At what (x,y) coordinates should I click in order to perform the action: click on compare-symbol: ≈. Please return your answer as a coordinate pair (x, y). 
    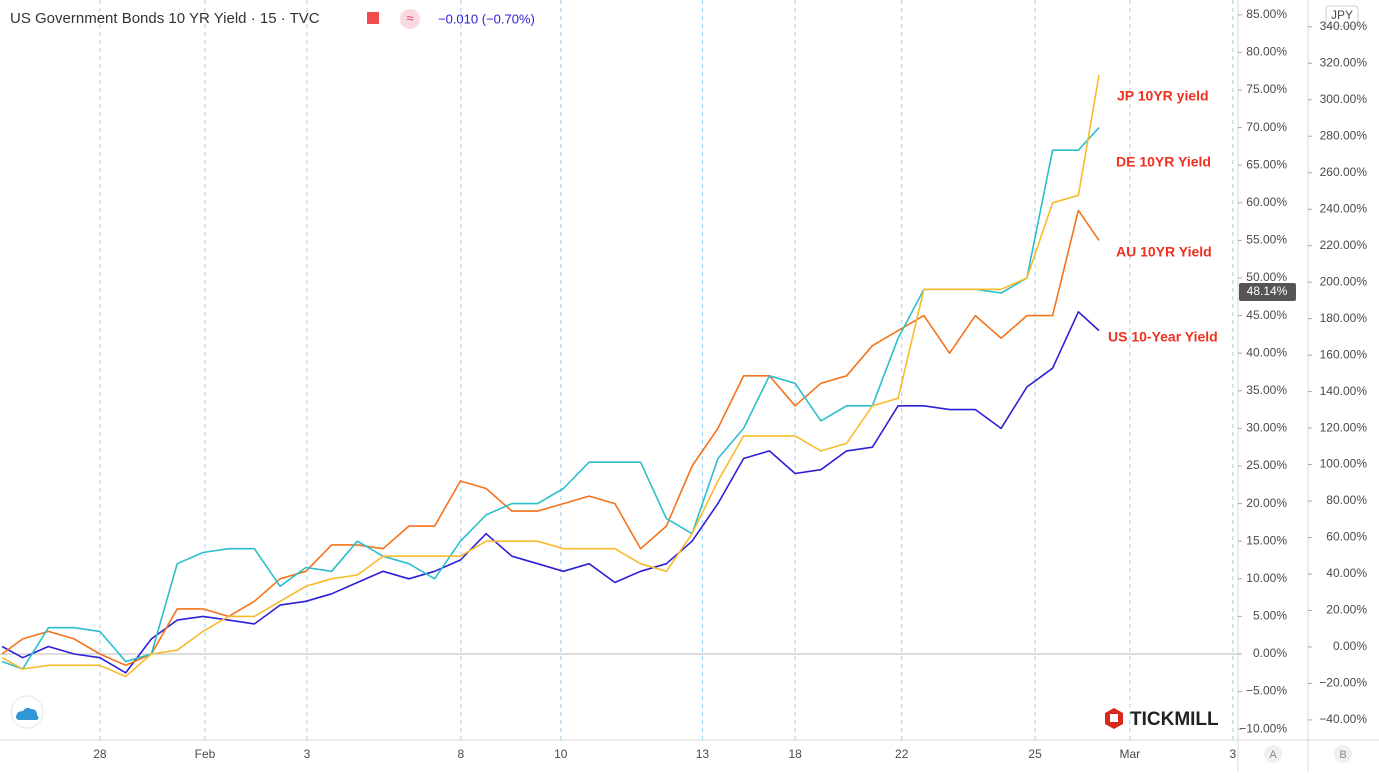
    Looking at the image, I should click on (409, 17).